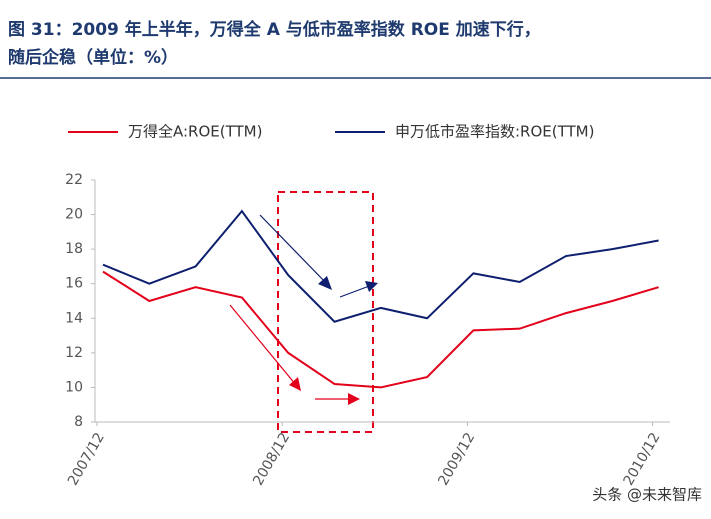 This screenshot has width=711, height=519. What do you see at coordinates (303, 309) in the screenshot?
I see `annotation-arrows` at bounding box center [303, 309].